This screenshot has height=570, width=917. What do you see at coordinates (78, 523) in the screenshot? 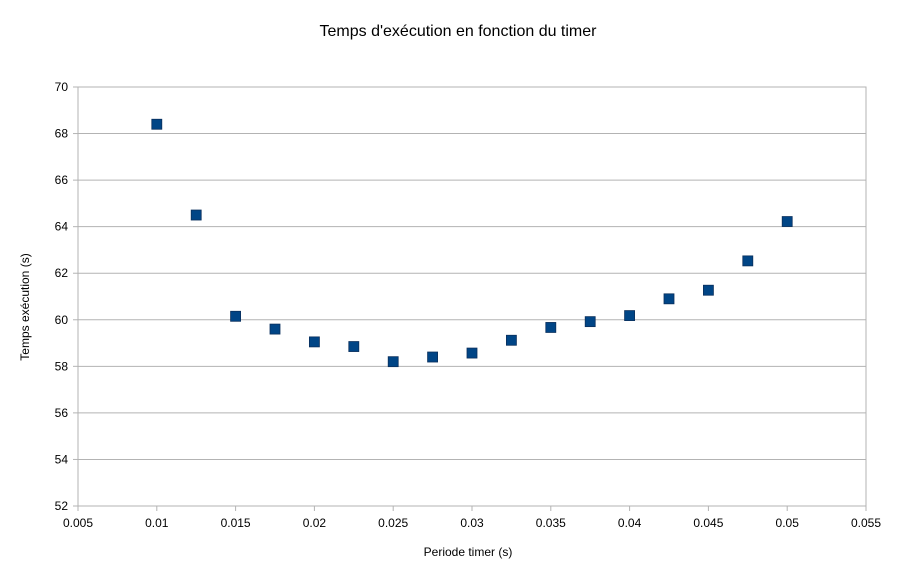
I see `x-tick-label: 0.005` at bounding box center [78, 523].